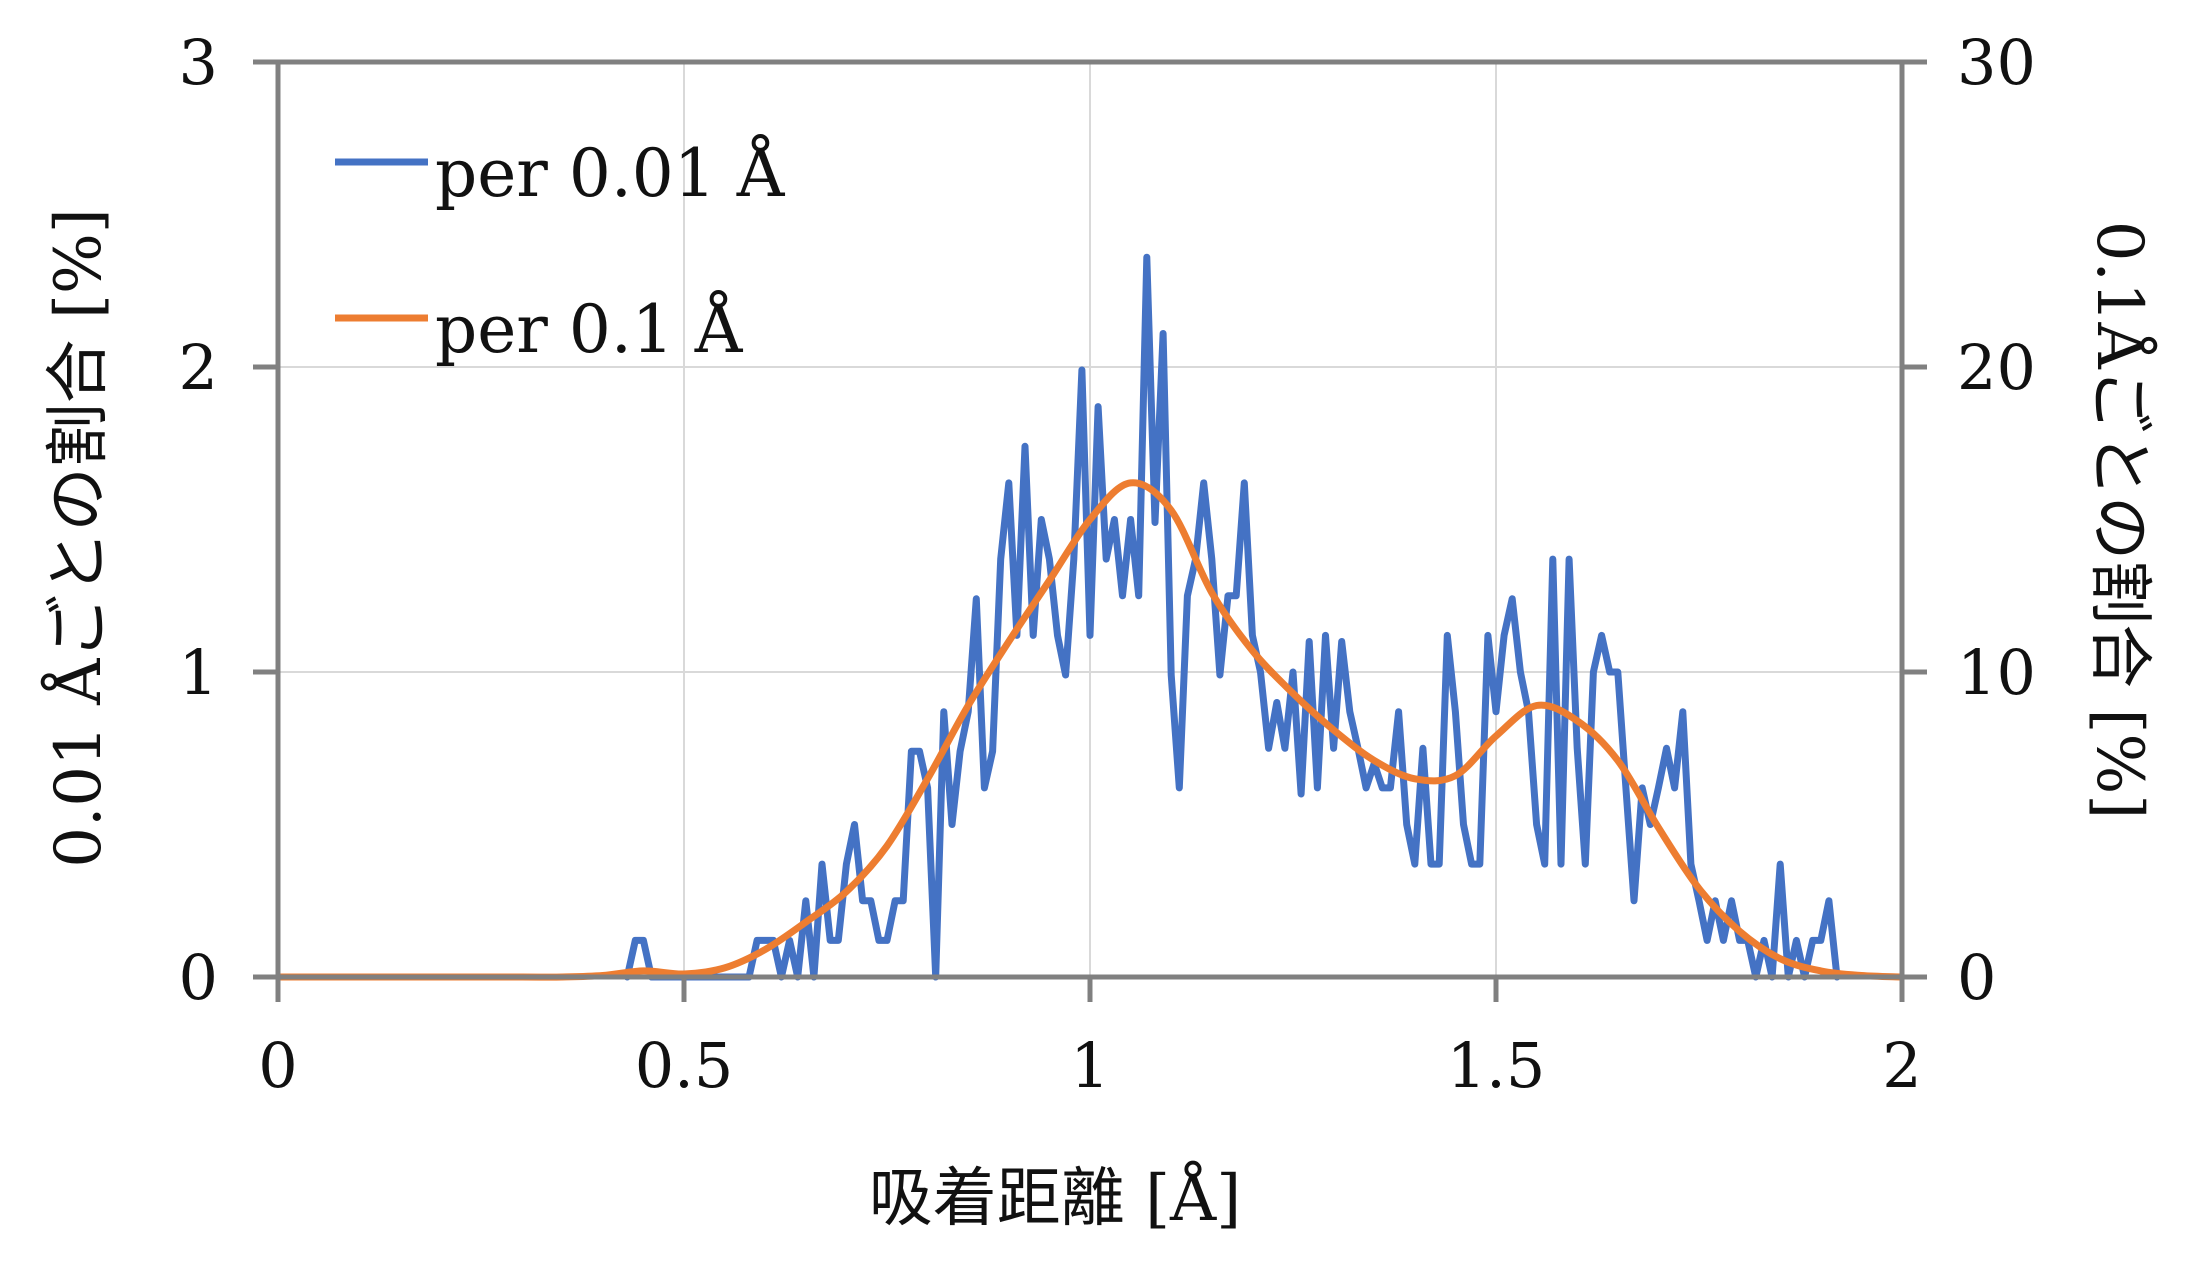 The width and height of the screenshot is (2200, 1265). Describe the element at coordinates (684, 1065) in the screenshot. I see `x-tick-label-1: 0.5` at that location.